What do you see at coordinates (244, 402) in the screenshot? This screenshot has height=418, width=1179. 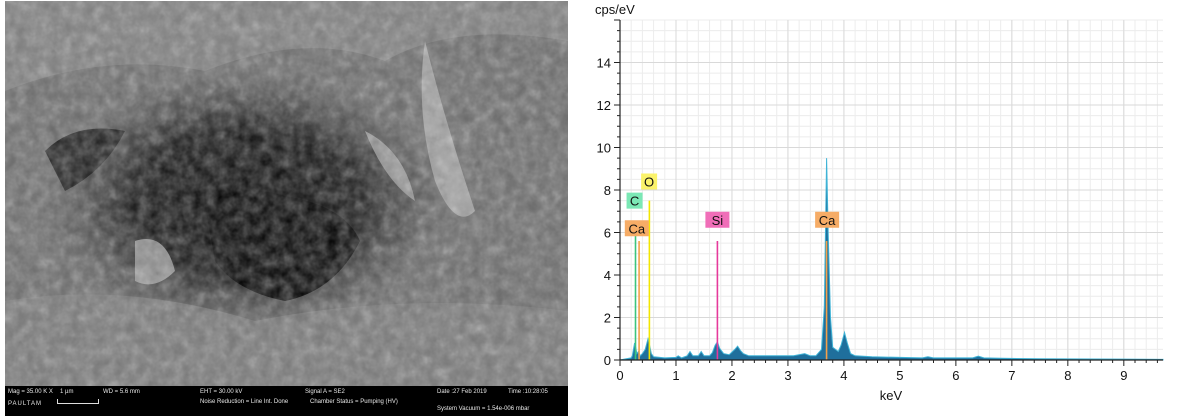 I see `noise-label: Noise Reduction = Line Int. Done` at bounding box center [244, 402].